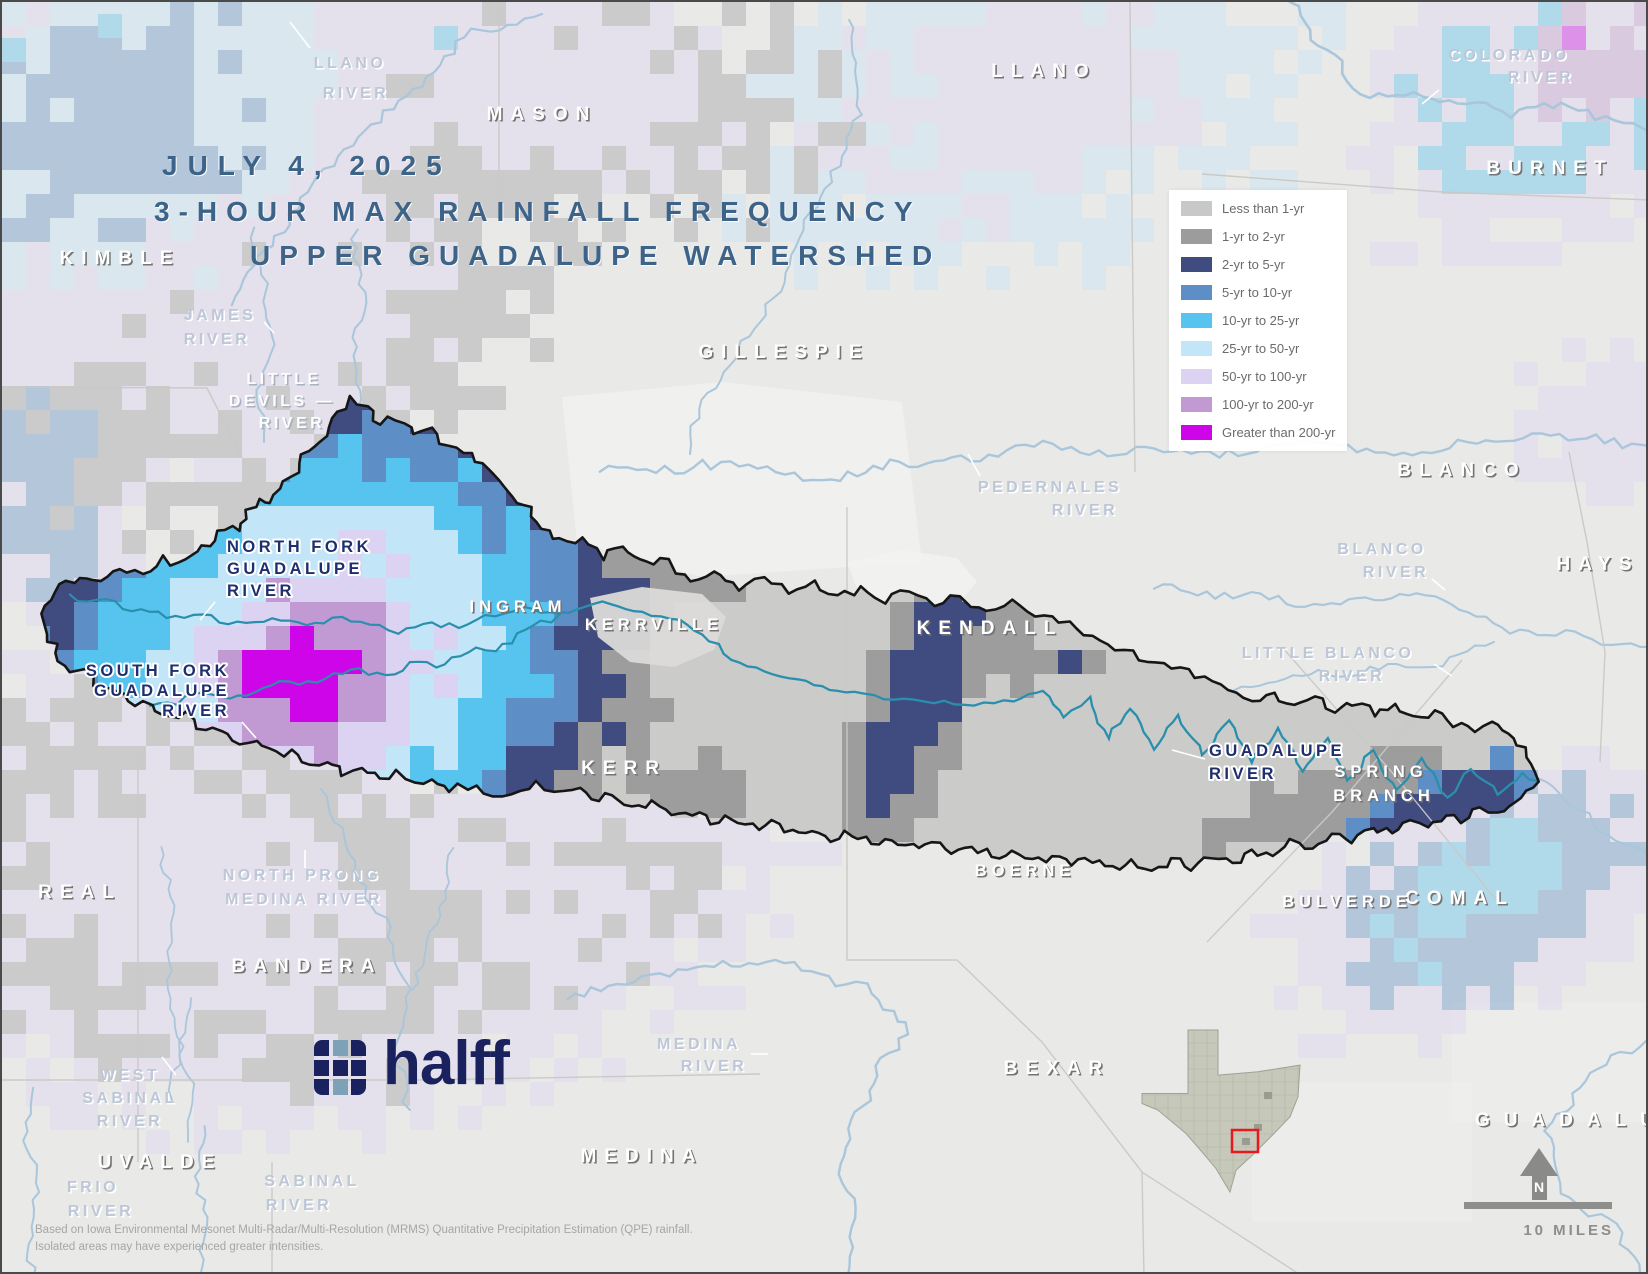 This screenshot has width=1648, height=1274. What do you see at coordinates (196, 711) in the screenshot?
I see `map-label-ws-south-fork-3: RIVER` at bounding box center [196, 711].